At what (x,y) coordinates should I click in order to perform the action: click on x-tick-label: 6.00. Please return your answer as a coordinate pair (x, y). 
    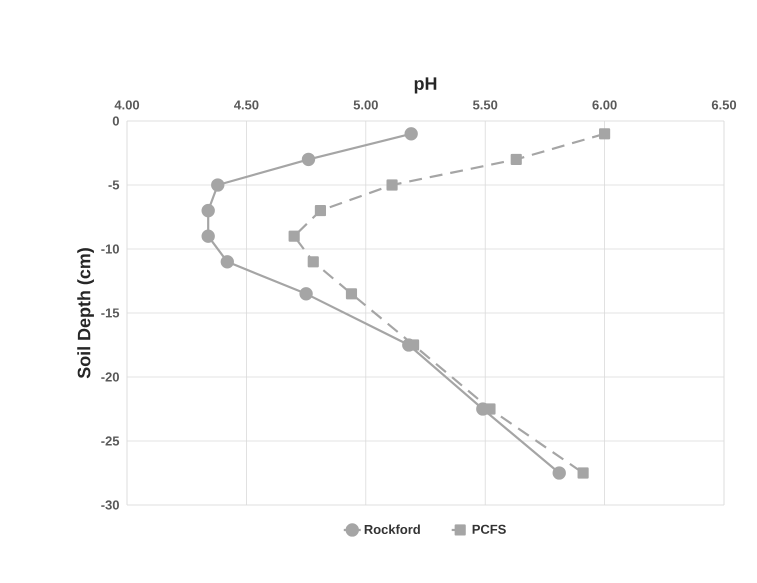
    Looking at the image, I should click on (604, 105).